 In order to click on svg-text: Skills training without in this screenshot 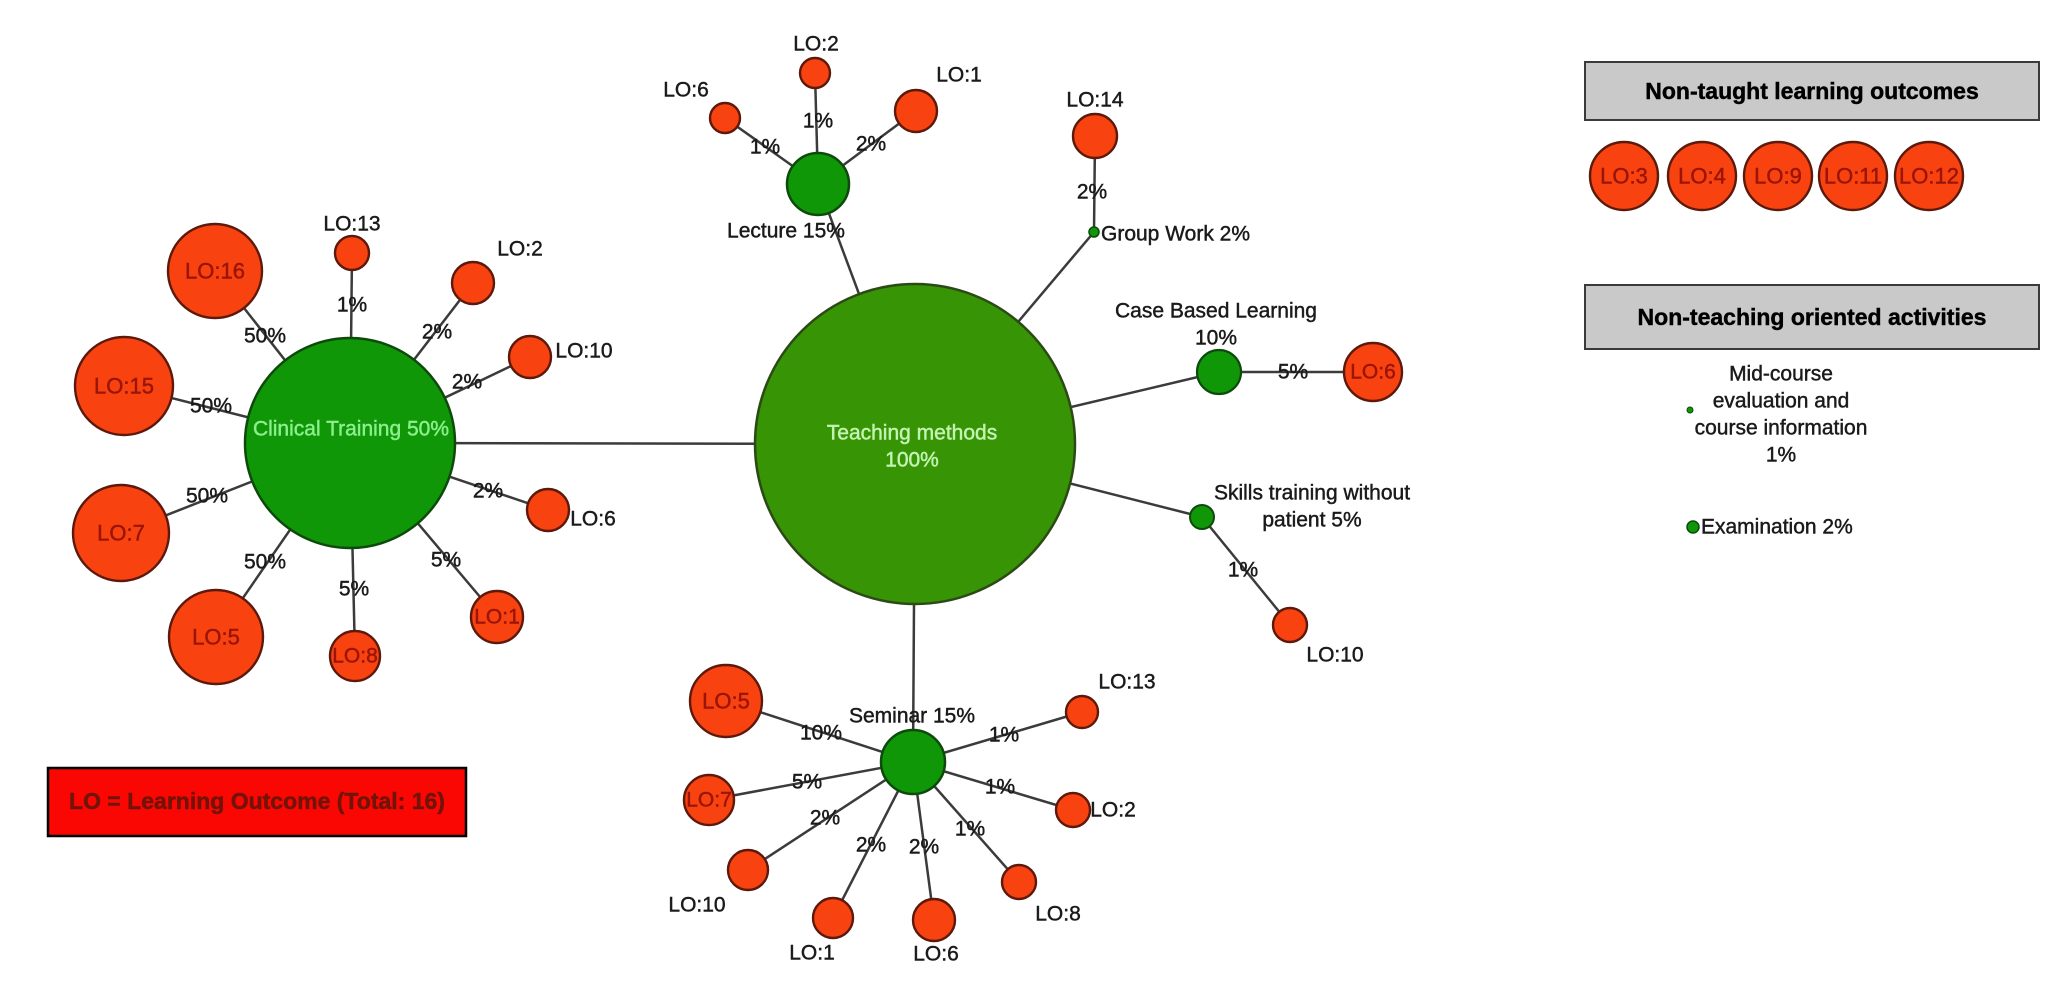, I will do `click(1312, 493)`.